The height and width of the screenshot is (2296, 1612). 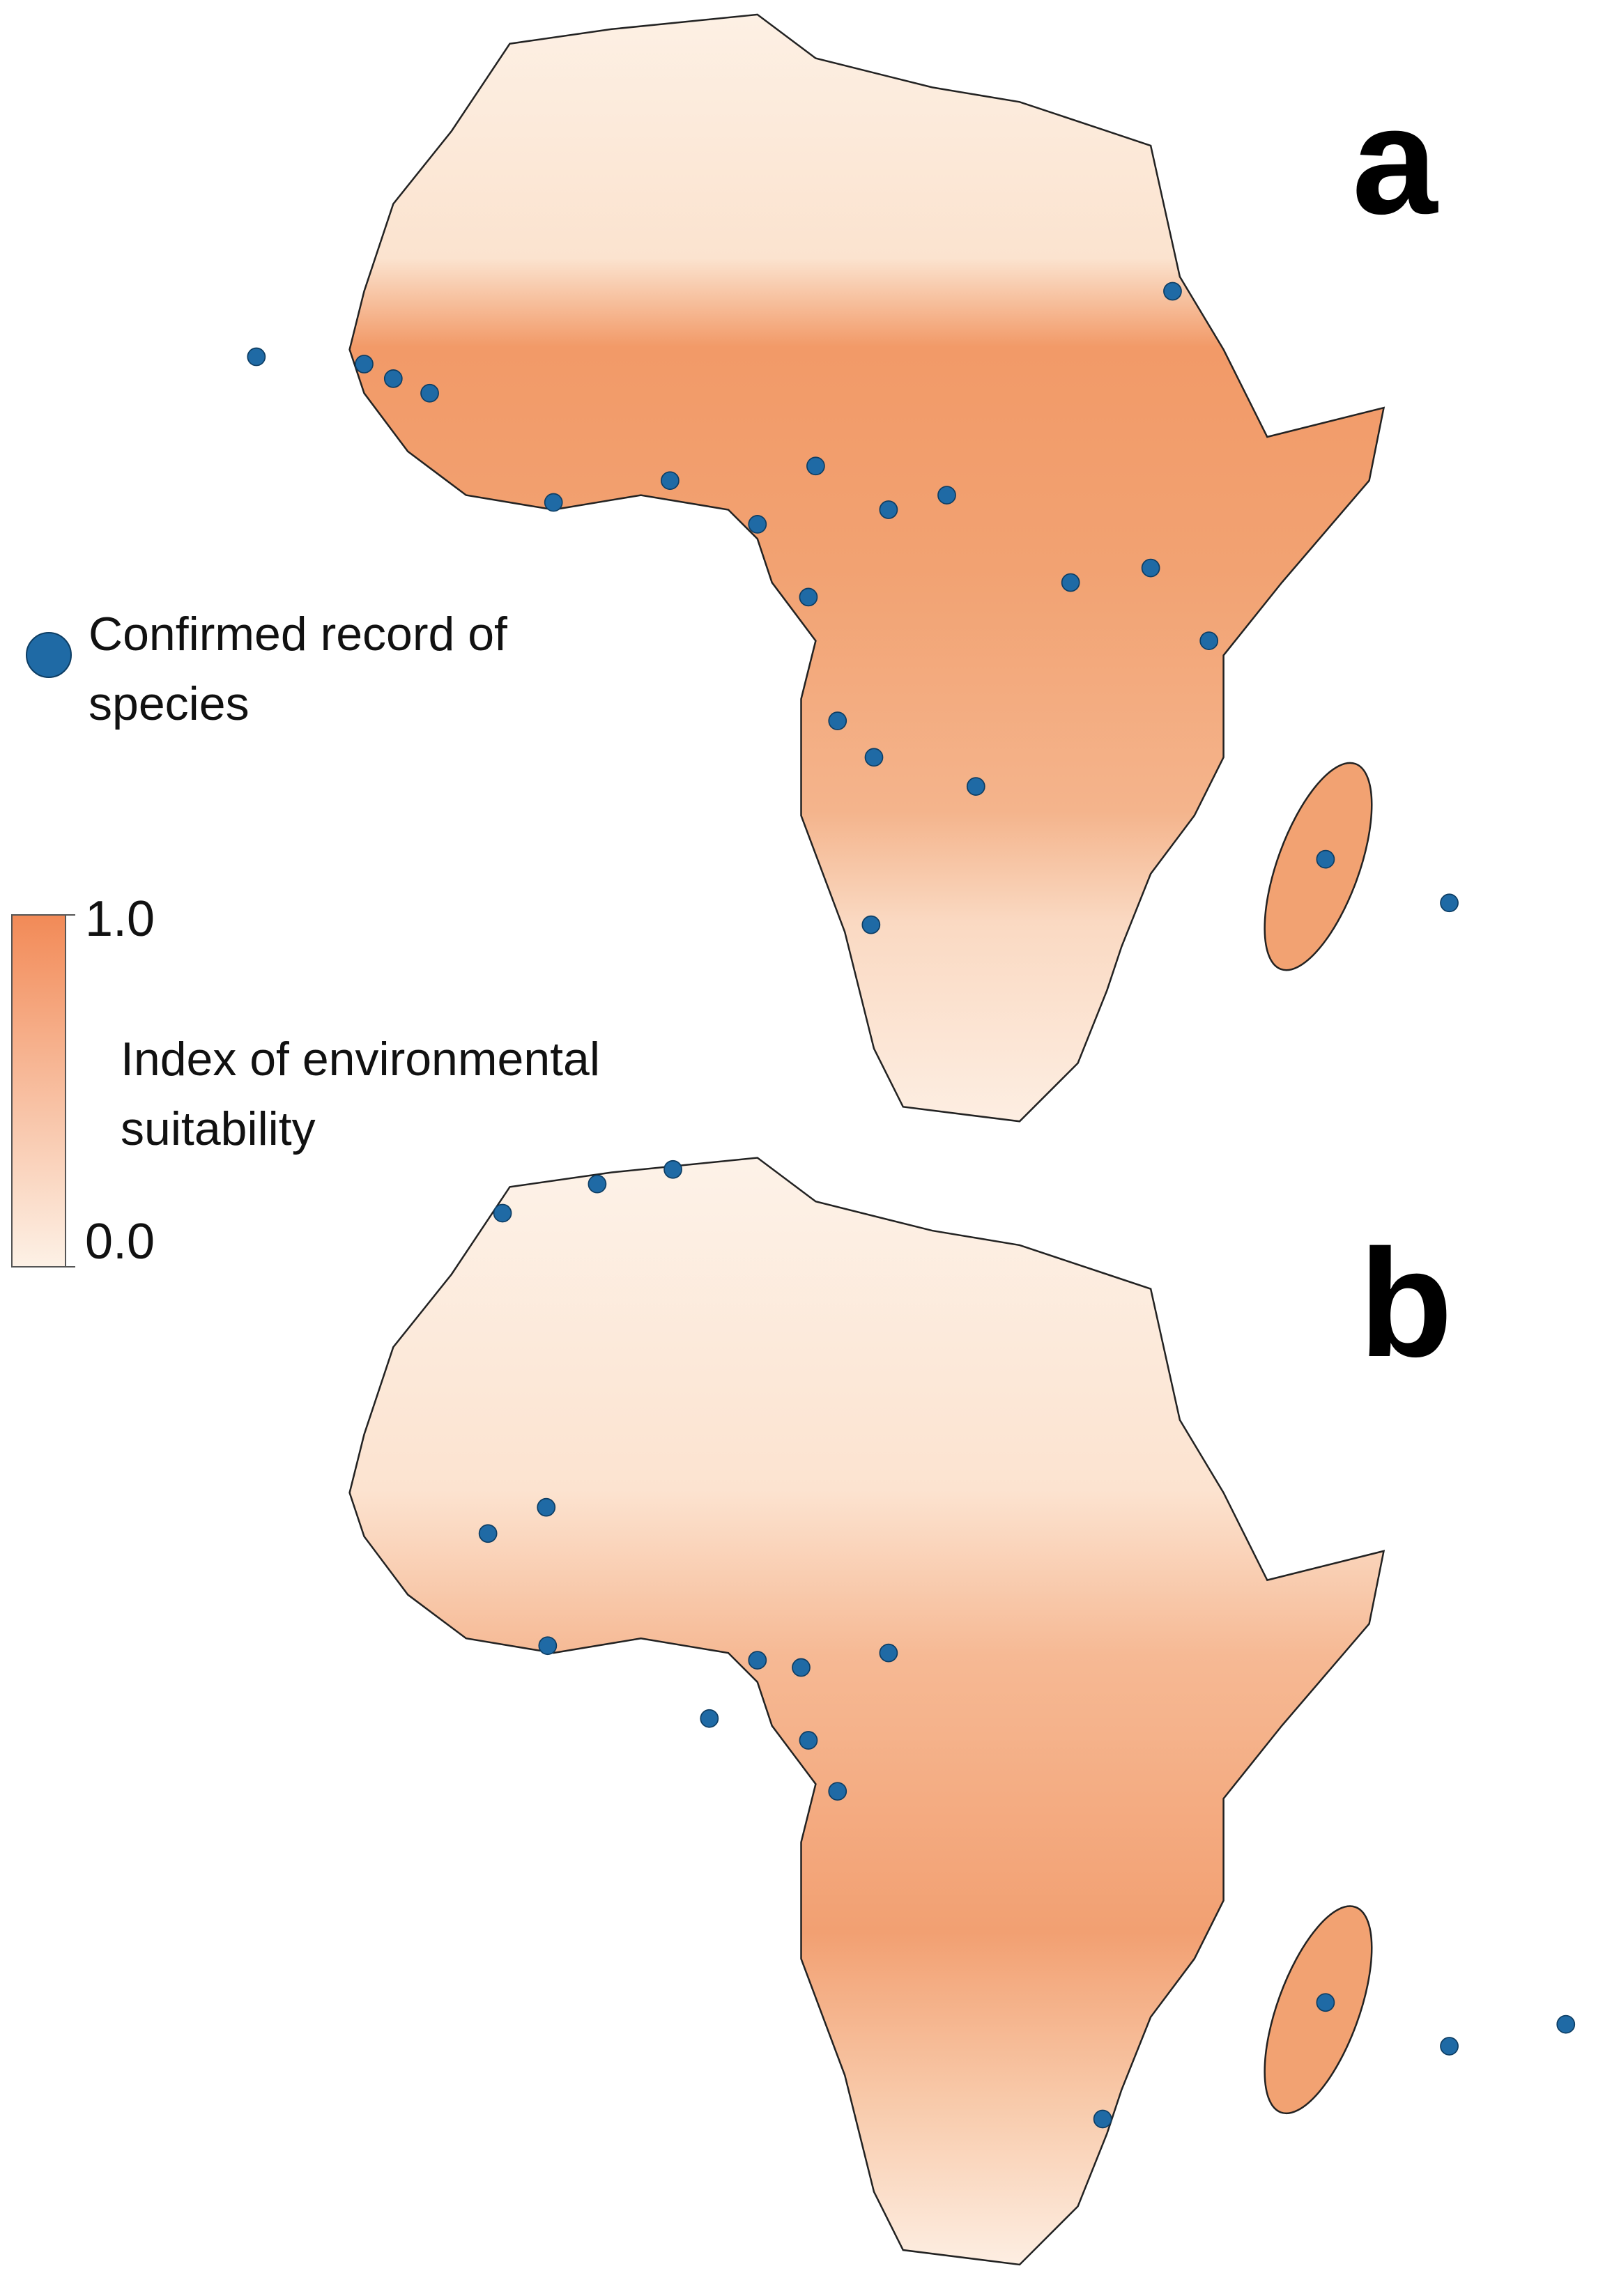 What do you see at coordinates (360, 1094) in the screenshot?
I see `colorbar-title: Index of environmental suitability` at bounding box center [360, 1094].